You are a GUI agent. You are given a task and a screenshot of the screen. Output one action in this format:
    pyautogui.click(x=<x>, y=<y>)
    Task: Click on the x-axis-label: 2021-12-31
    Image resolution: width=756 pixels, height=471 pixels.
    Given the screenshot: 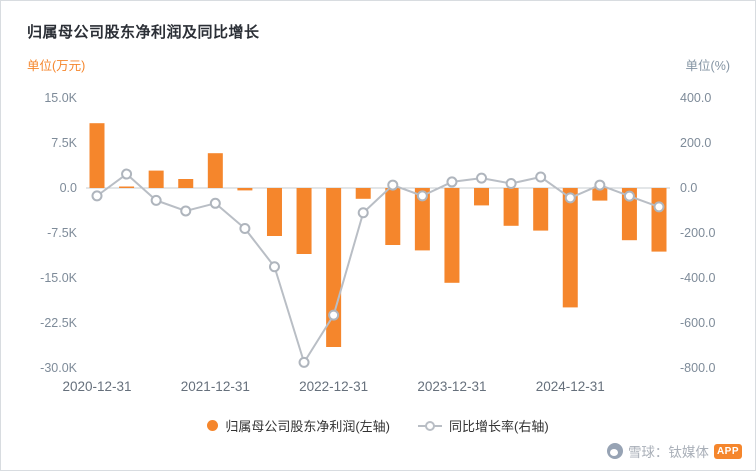 What is the action you would take?
    pyautogui.click(x=215, y=386)
    